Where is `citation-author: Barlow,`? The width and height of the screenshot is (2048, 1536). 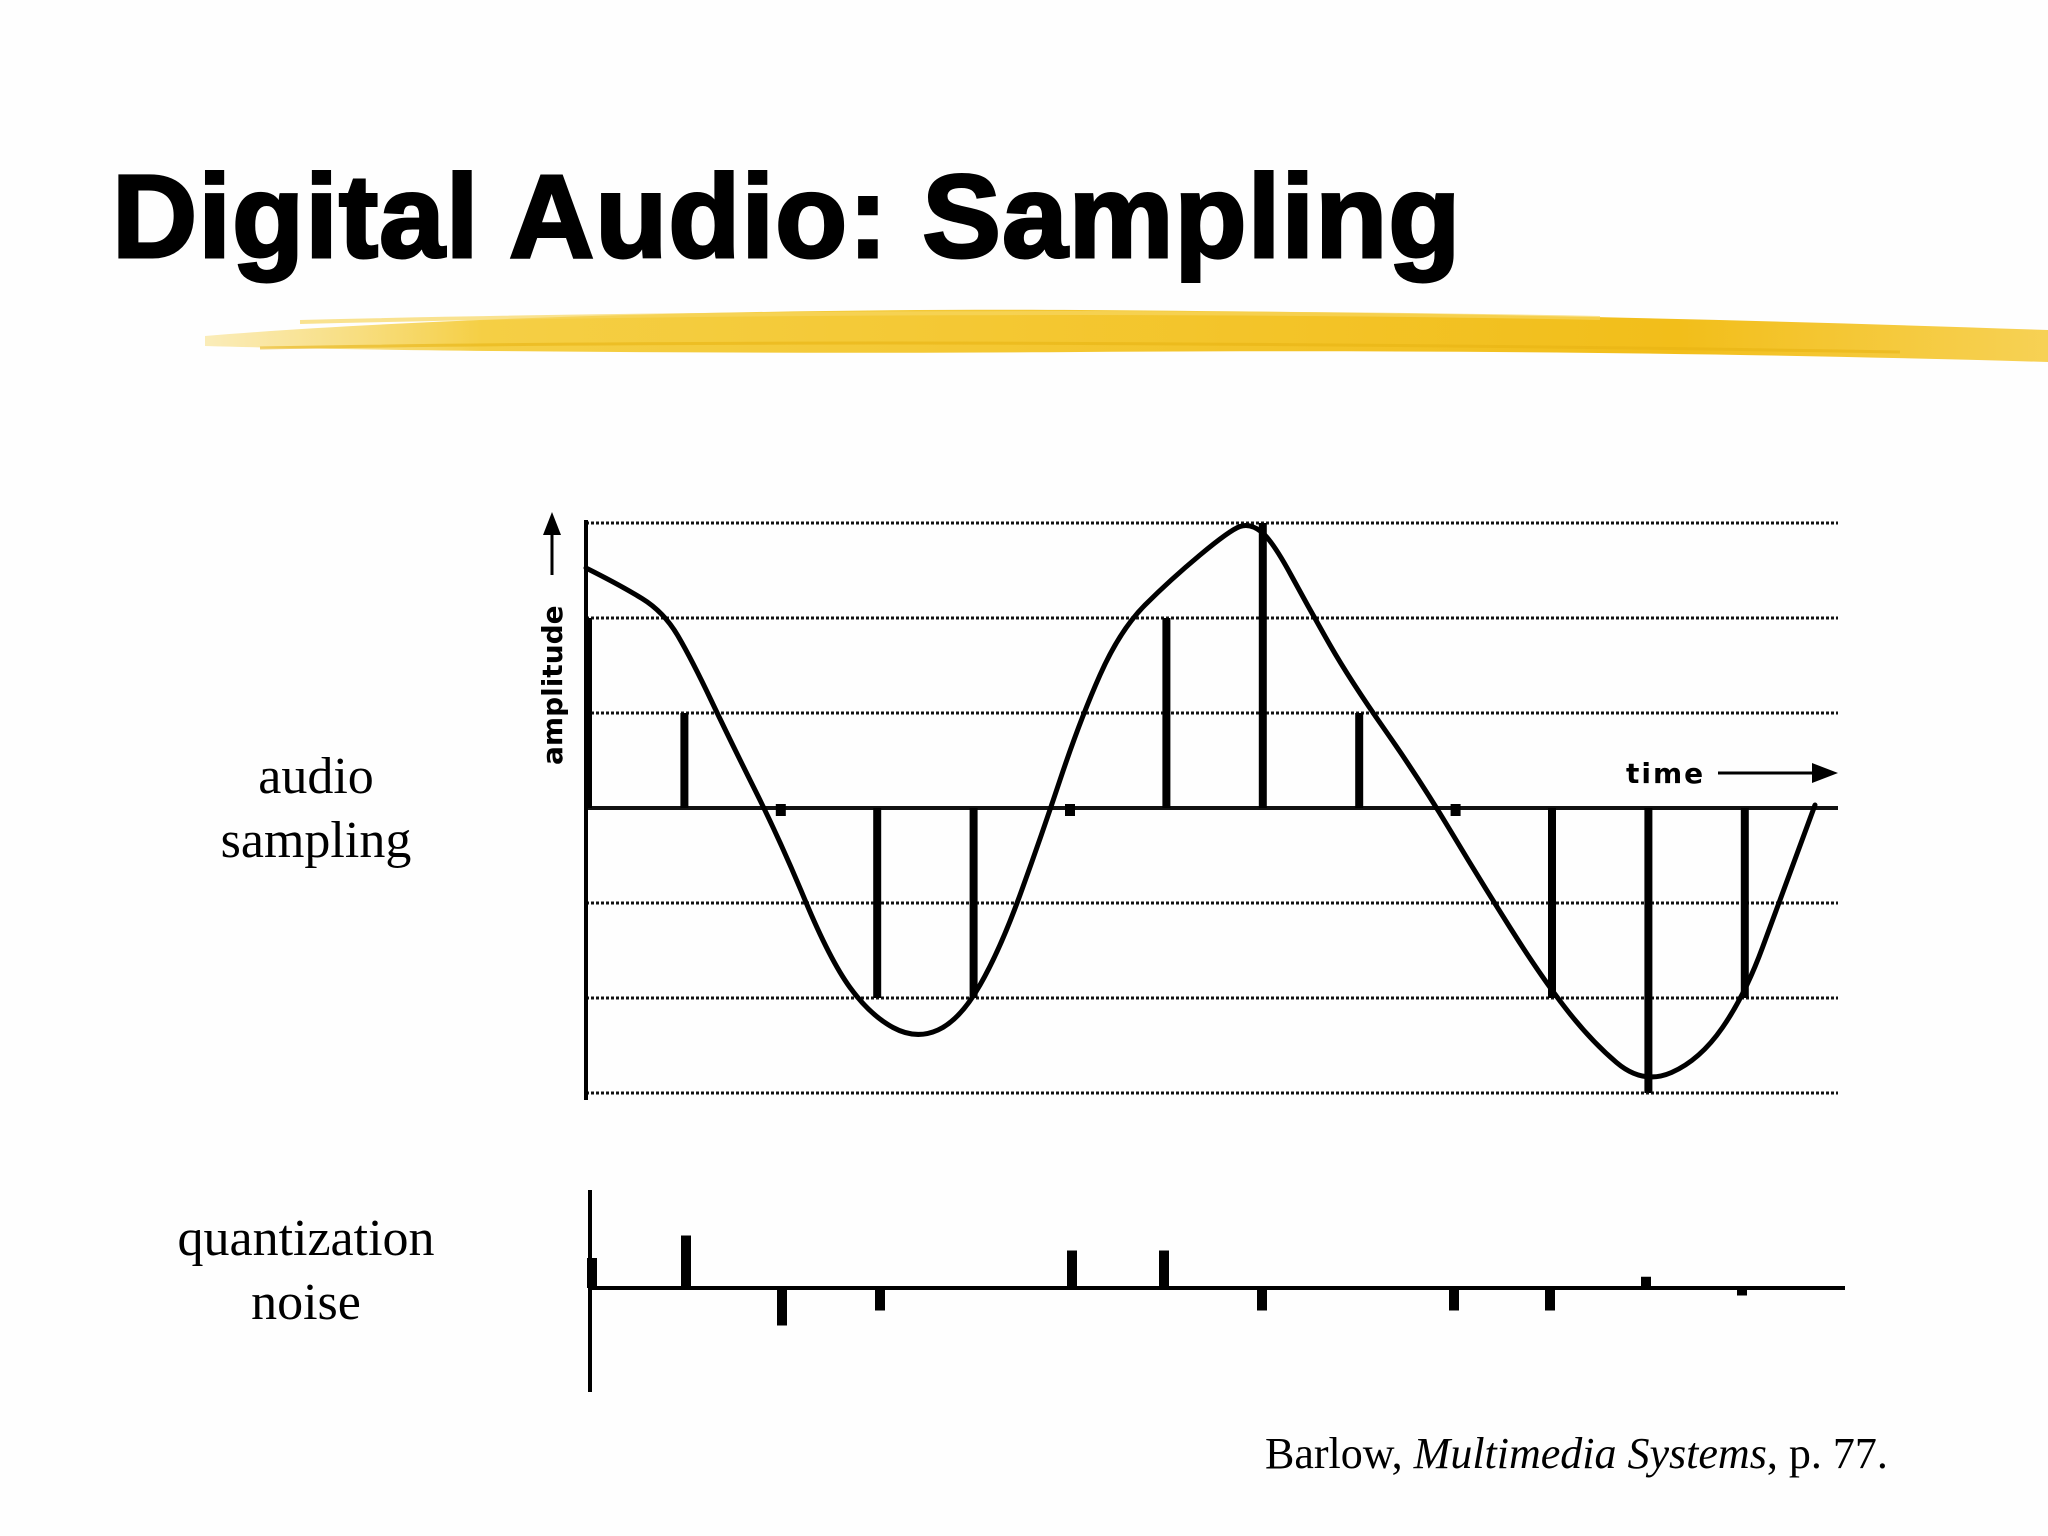 citation-author: Barlow, is located at coordinates (1339, 1453).